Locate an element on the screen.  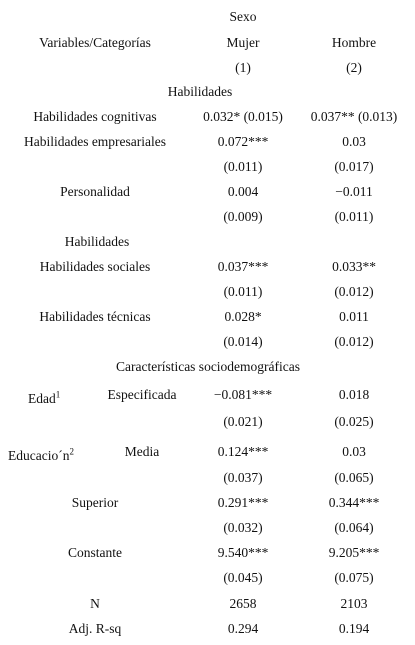
row-label: Media is located at coordinates (142, 451).